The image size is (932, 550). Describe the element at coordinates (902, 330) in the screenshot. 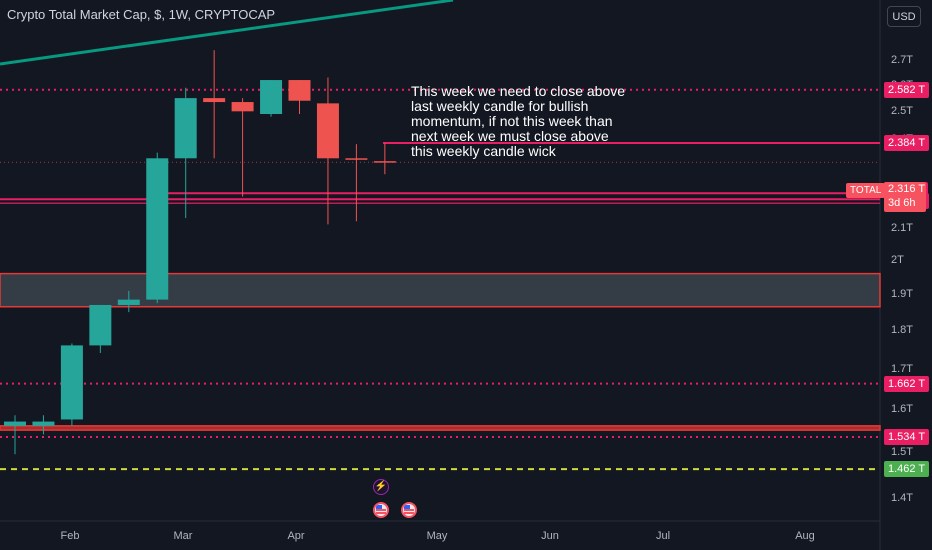

I see `y-tick-label: 1.8T` at that location.